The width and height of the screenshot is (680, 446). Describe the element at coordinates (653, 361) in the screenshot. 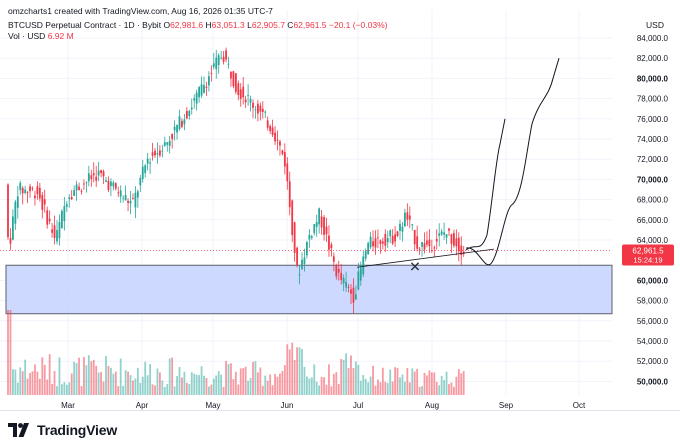

I see `price-tick-label: 52,000.0` at that location.